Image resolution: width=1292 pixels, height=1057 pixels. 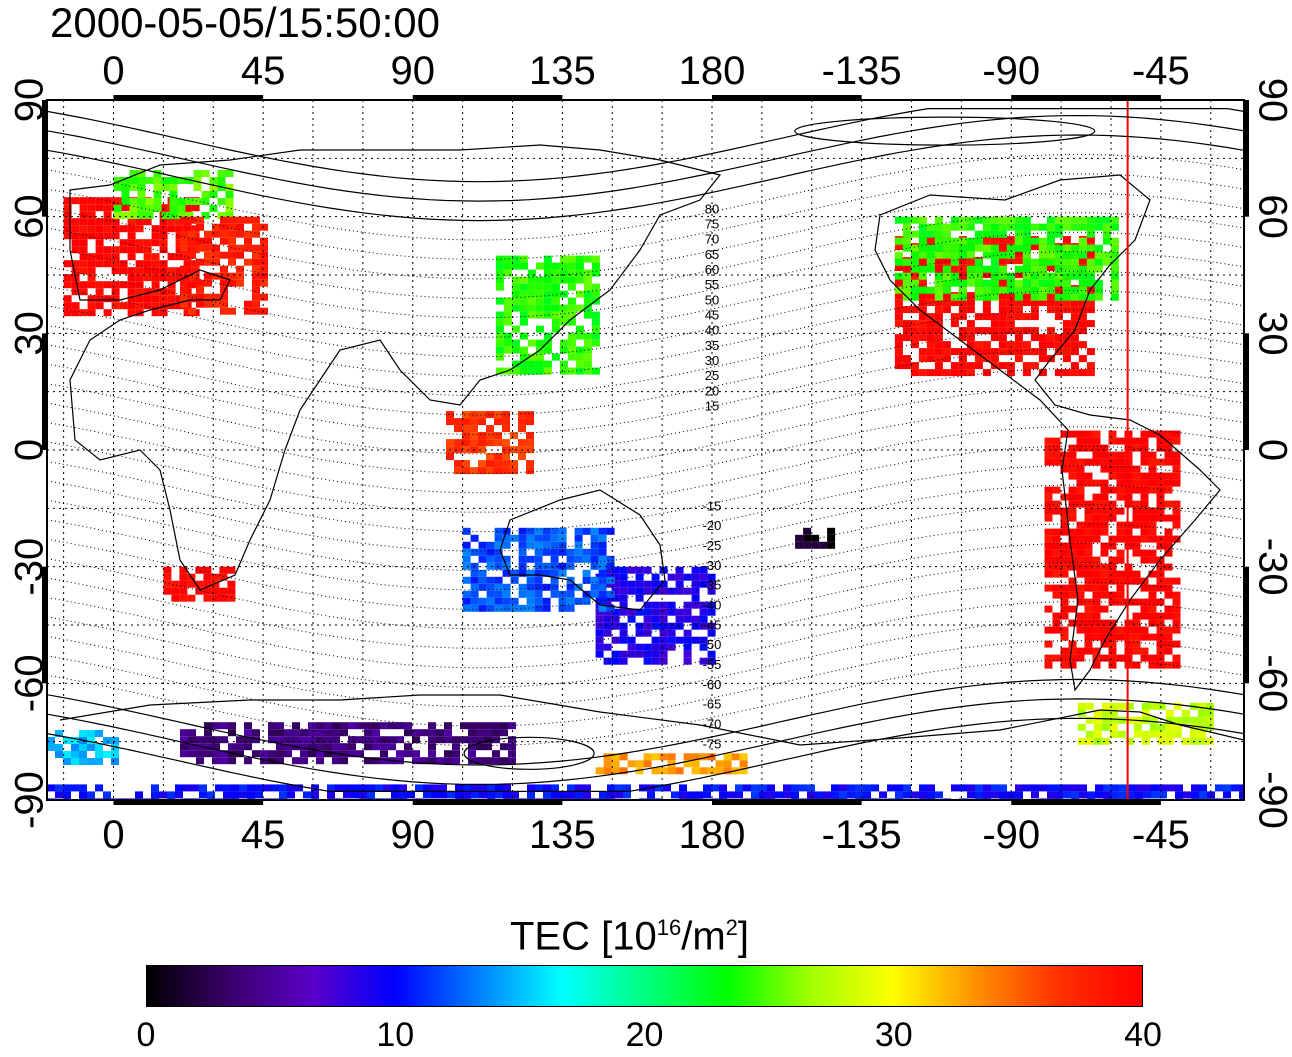 I want to click on contour-label: -50, so click(x=712, y=644).